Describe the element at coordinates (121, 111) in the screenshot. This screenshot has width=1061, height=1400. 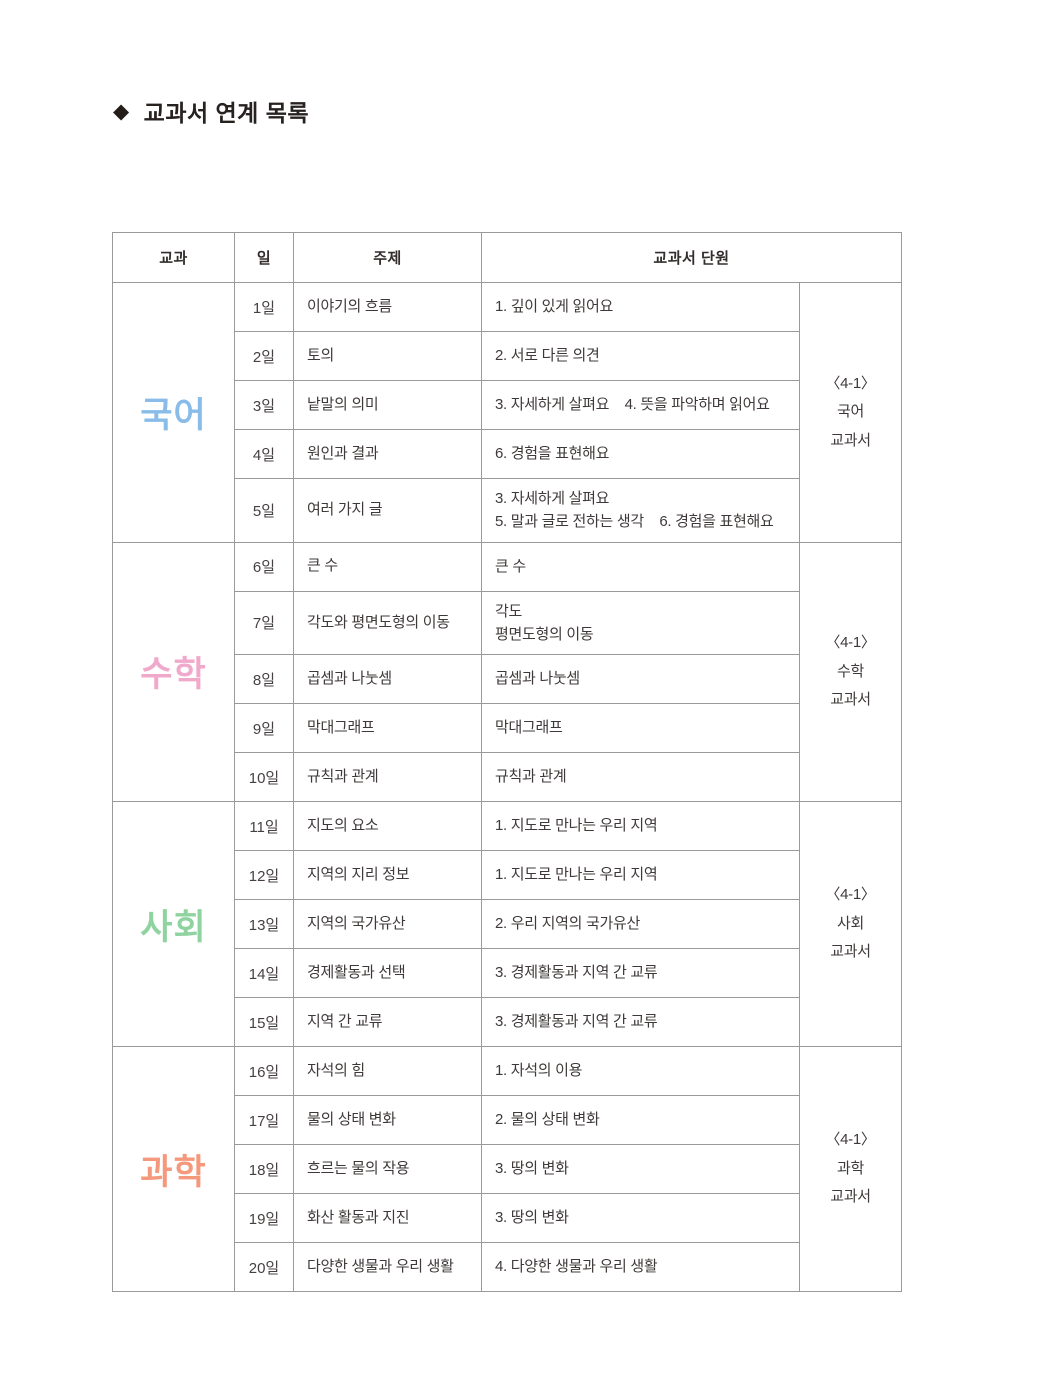
I see `diamond-icon: ◆` at that location.